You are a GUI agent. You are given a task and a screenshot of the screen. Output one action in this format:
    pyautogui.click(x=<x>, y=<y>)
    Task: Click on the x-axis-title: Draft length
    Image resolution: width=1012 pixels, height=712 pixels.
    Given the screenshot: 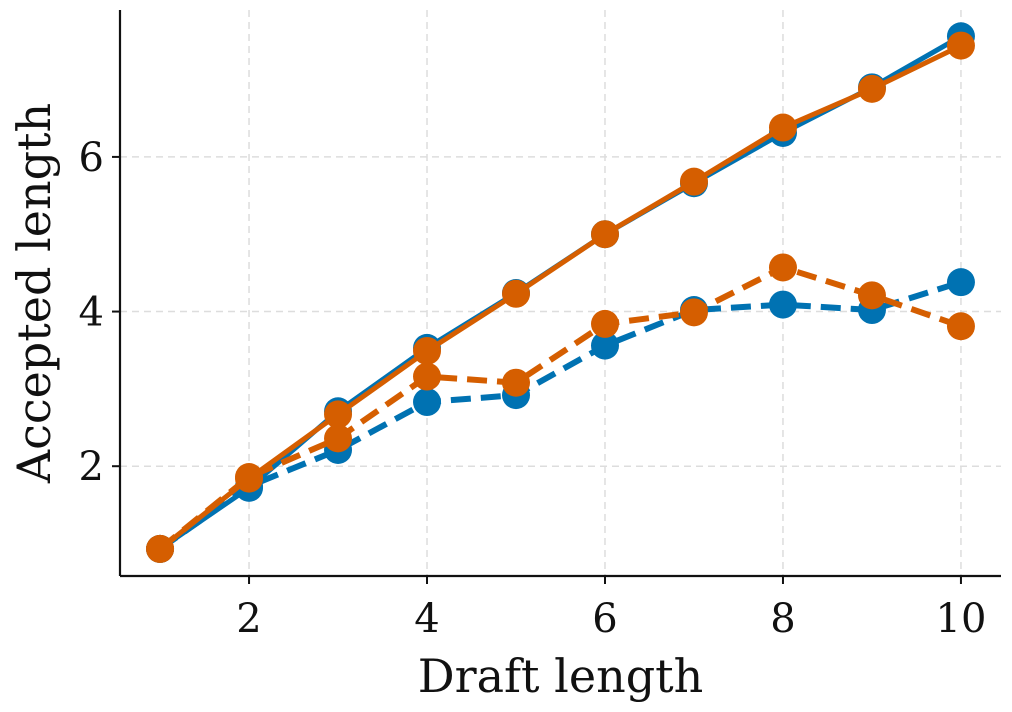 What is the action you would take?
    pyautogui.click(x=561, y=676)
    